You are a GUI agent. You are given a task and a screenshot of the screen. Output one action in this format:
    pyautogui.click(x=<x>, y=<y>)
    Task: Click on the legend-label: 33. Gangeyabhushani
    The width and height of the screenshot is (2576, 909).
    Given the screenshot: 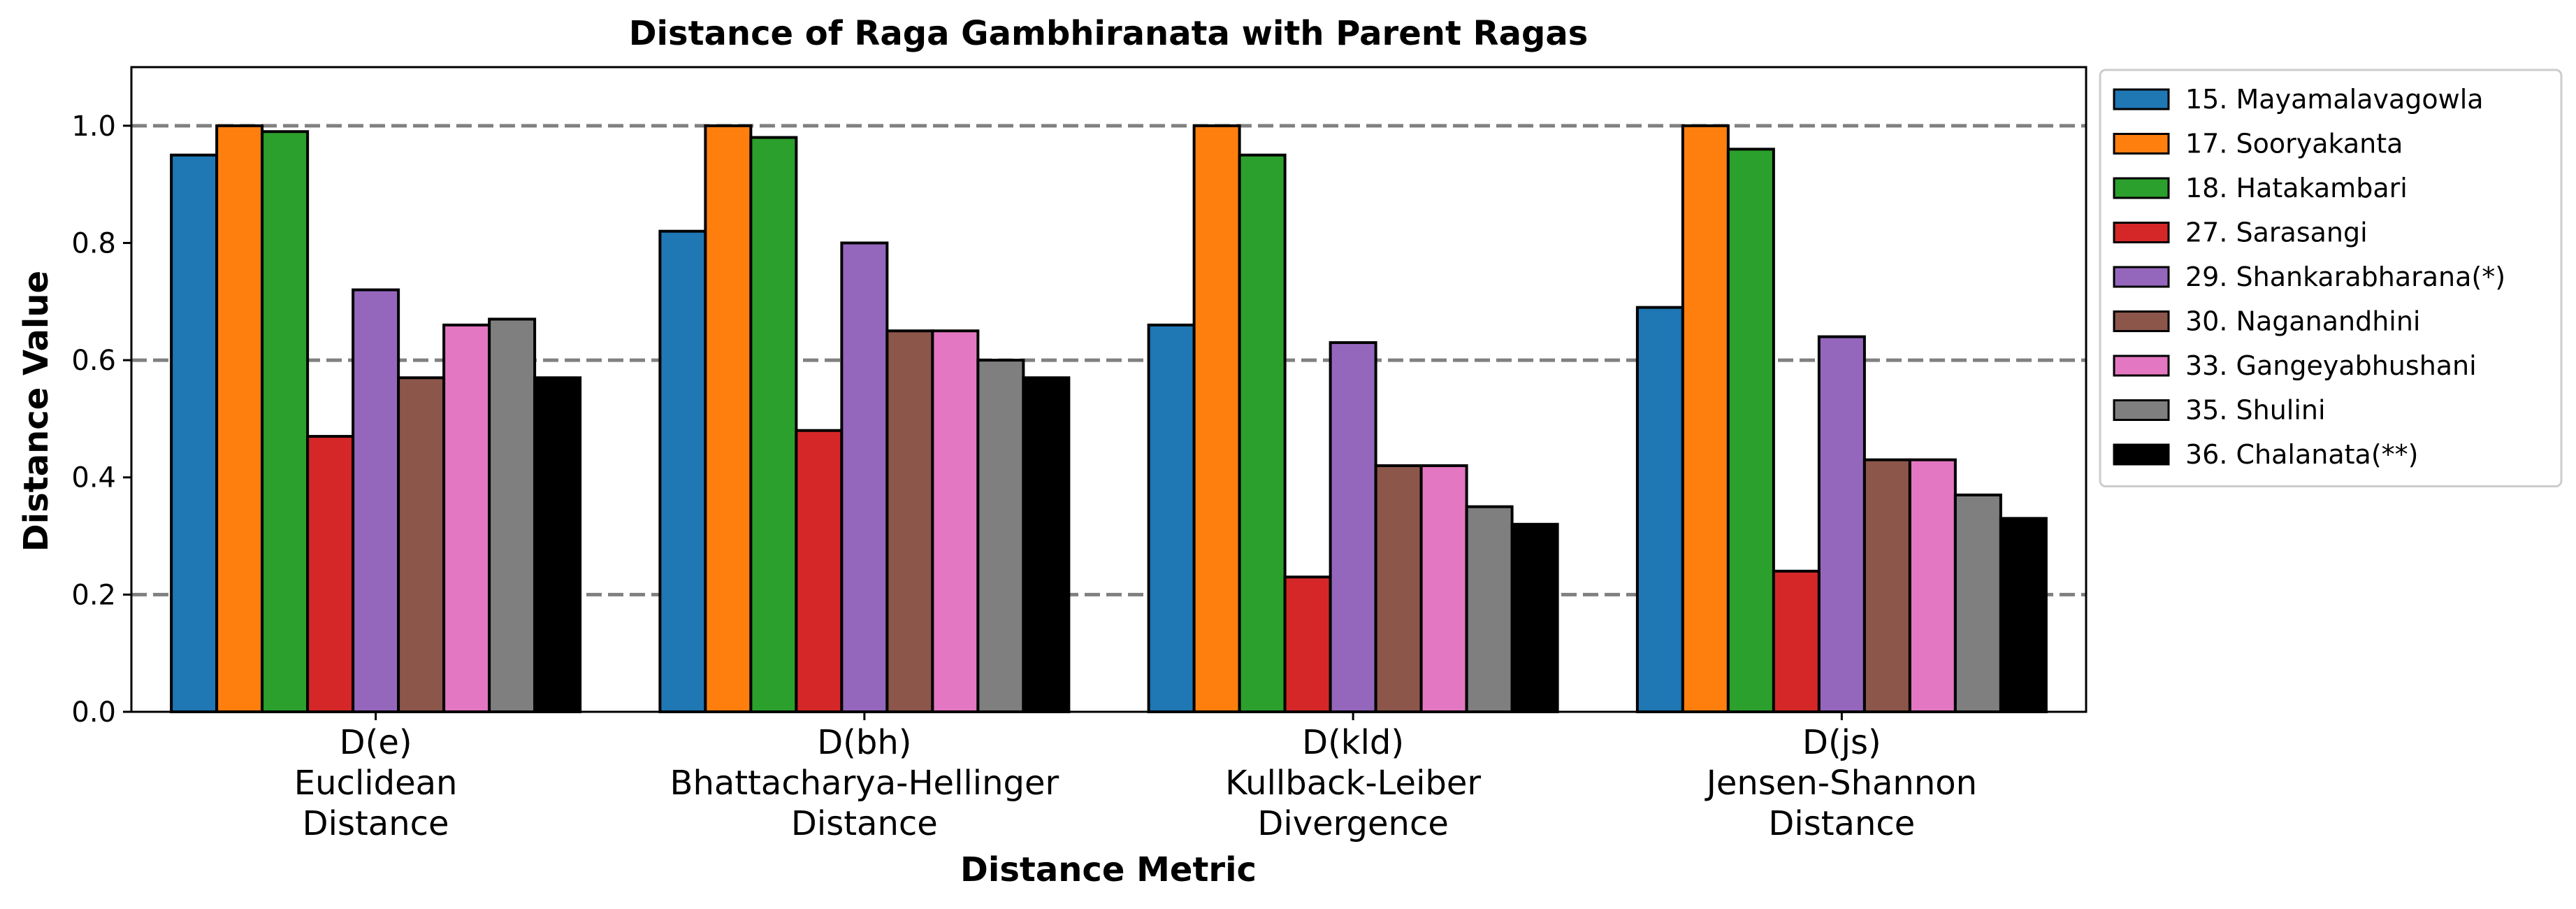 What is the action you would take?
    pyautogui.click(x=2331, y=365)
    